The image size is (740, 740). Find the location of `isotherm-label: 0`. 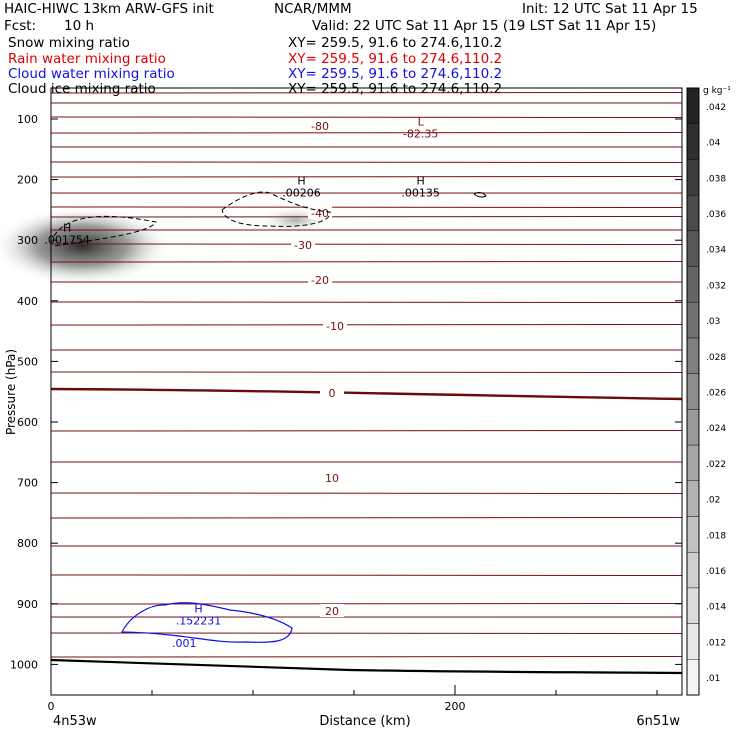

isotherm-label: 0 is located at coordinates (332, 393).